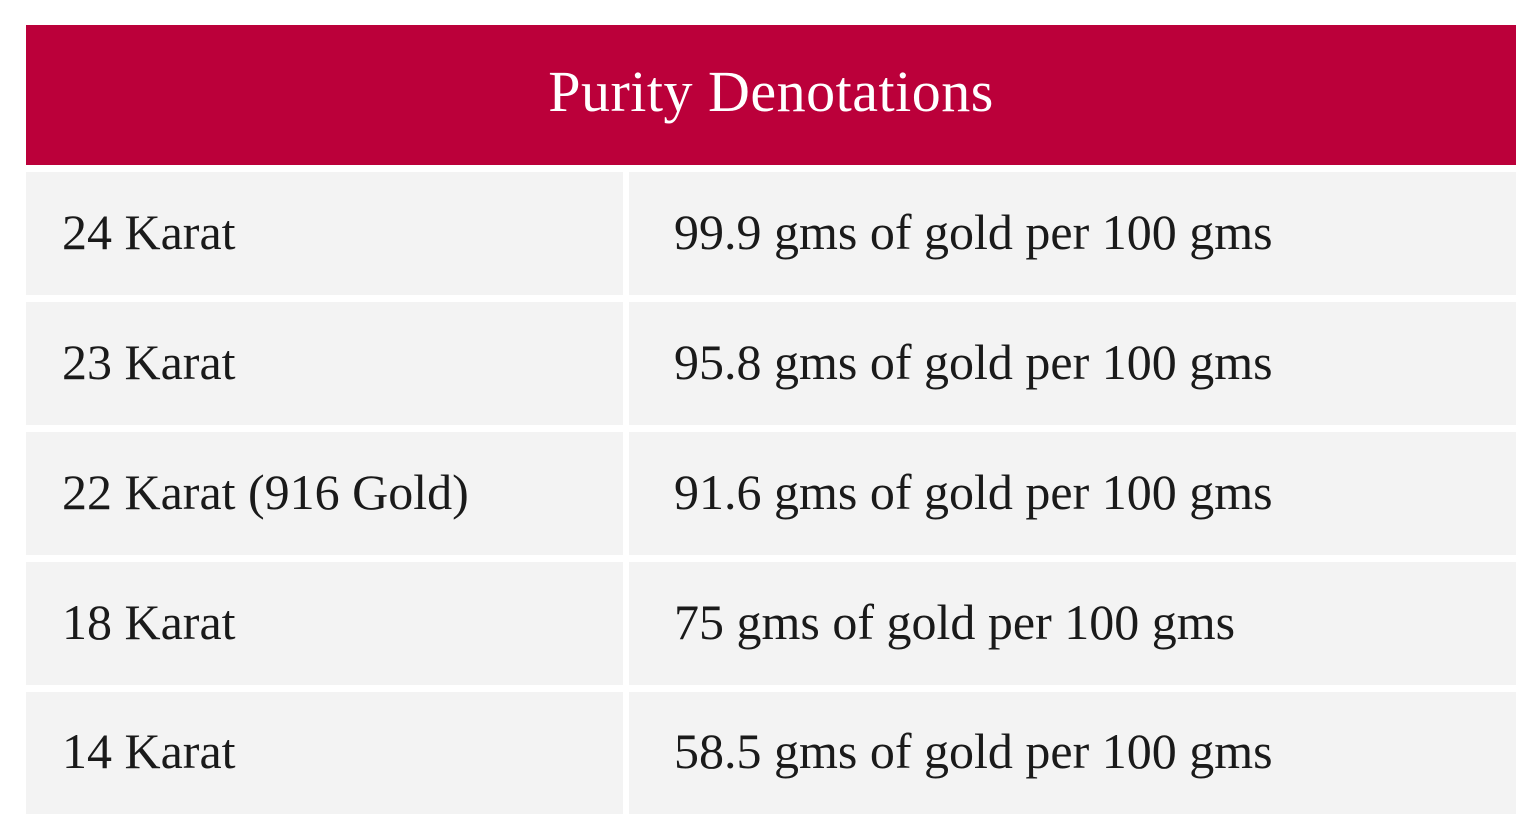  I want to click on purity-cell: 95.8 gms of gold per 100 gms, so click(1072, 363).